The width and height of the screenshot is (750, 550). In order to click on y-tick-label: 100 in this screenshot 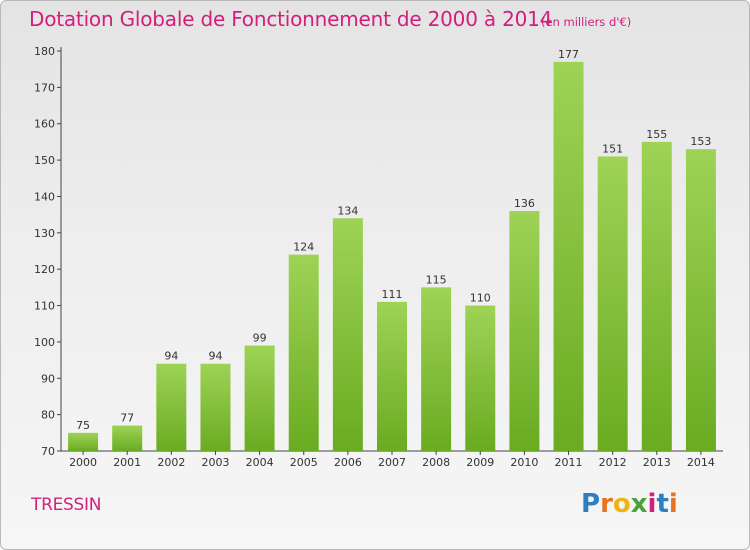, I will do `click(44, 342)`.